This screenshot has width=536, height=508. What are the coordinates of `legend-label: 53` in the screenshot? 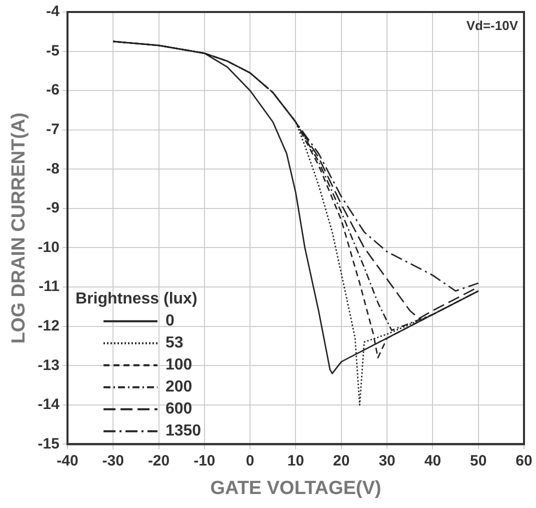 It's located at (174, 343).